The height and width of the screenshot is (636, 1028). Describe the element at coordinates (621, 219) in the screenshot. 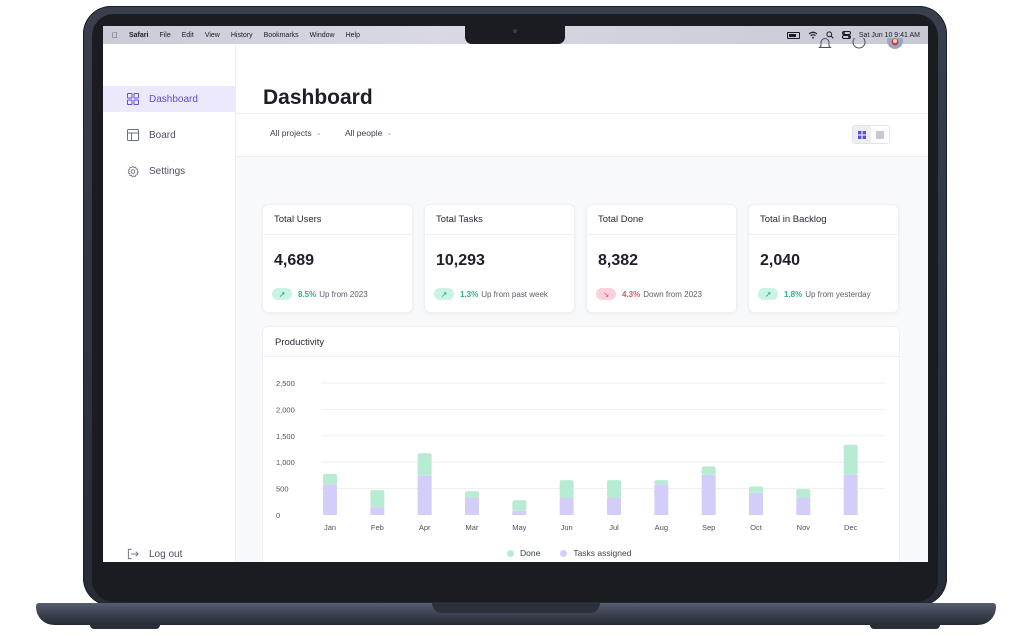

I see `card-title: Total Done` at that location.